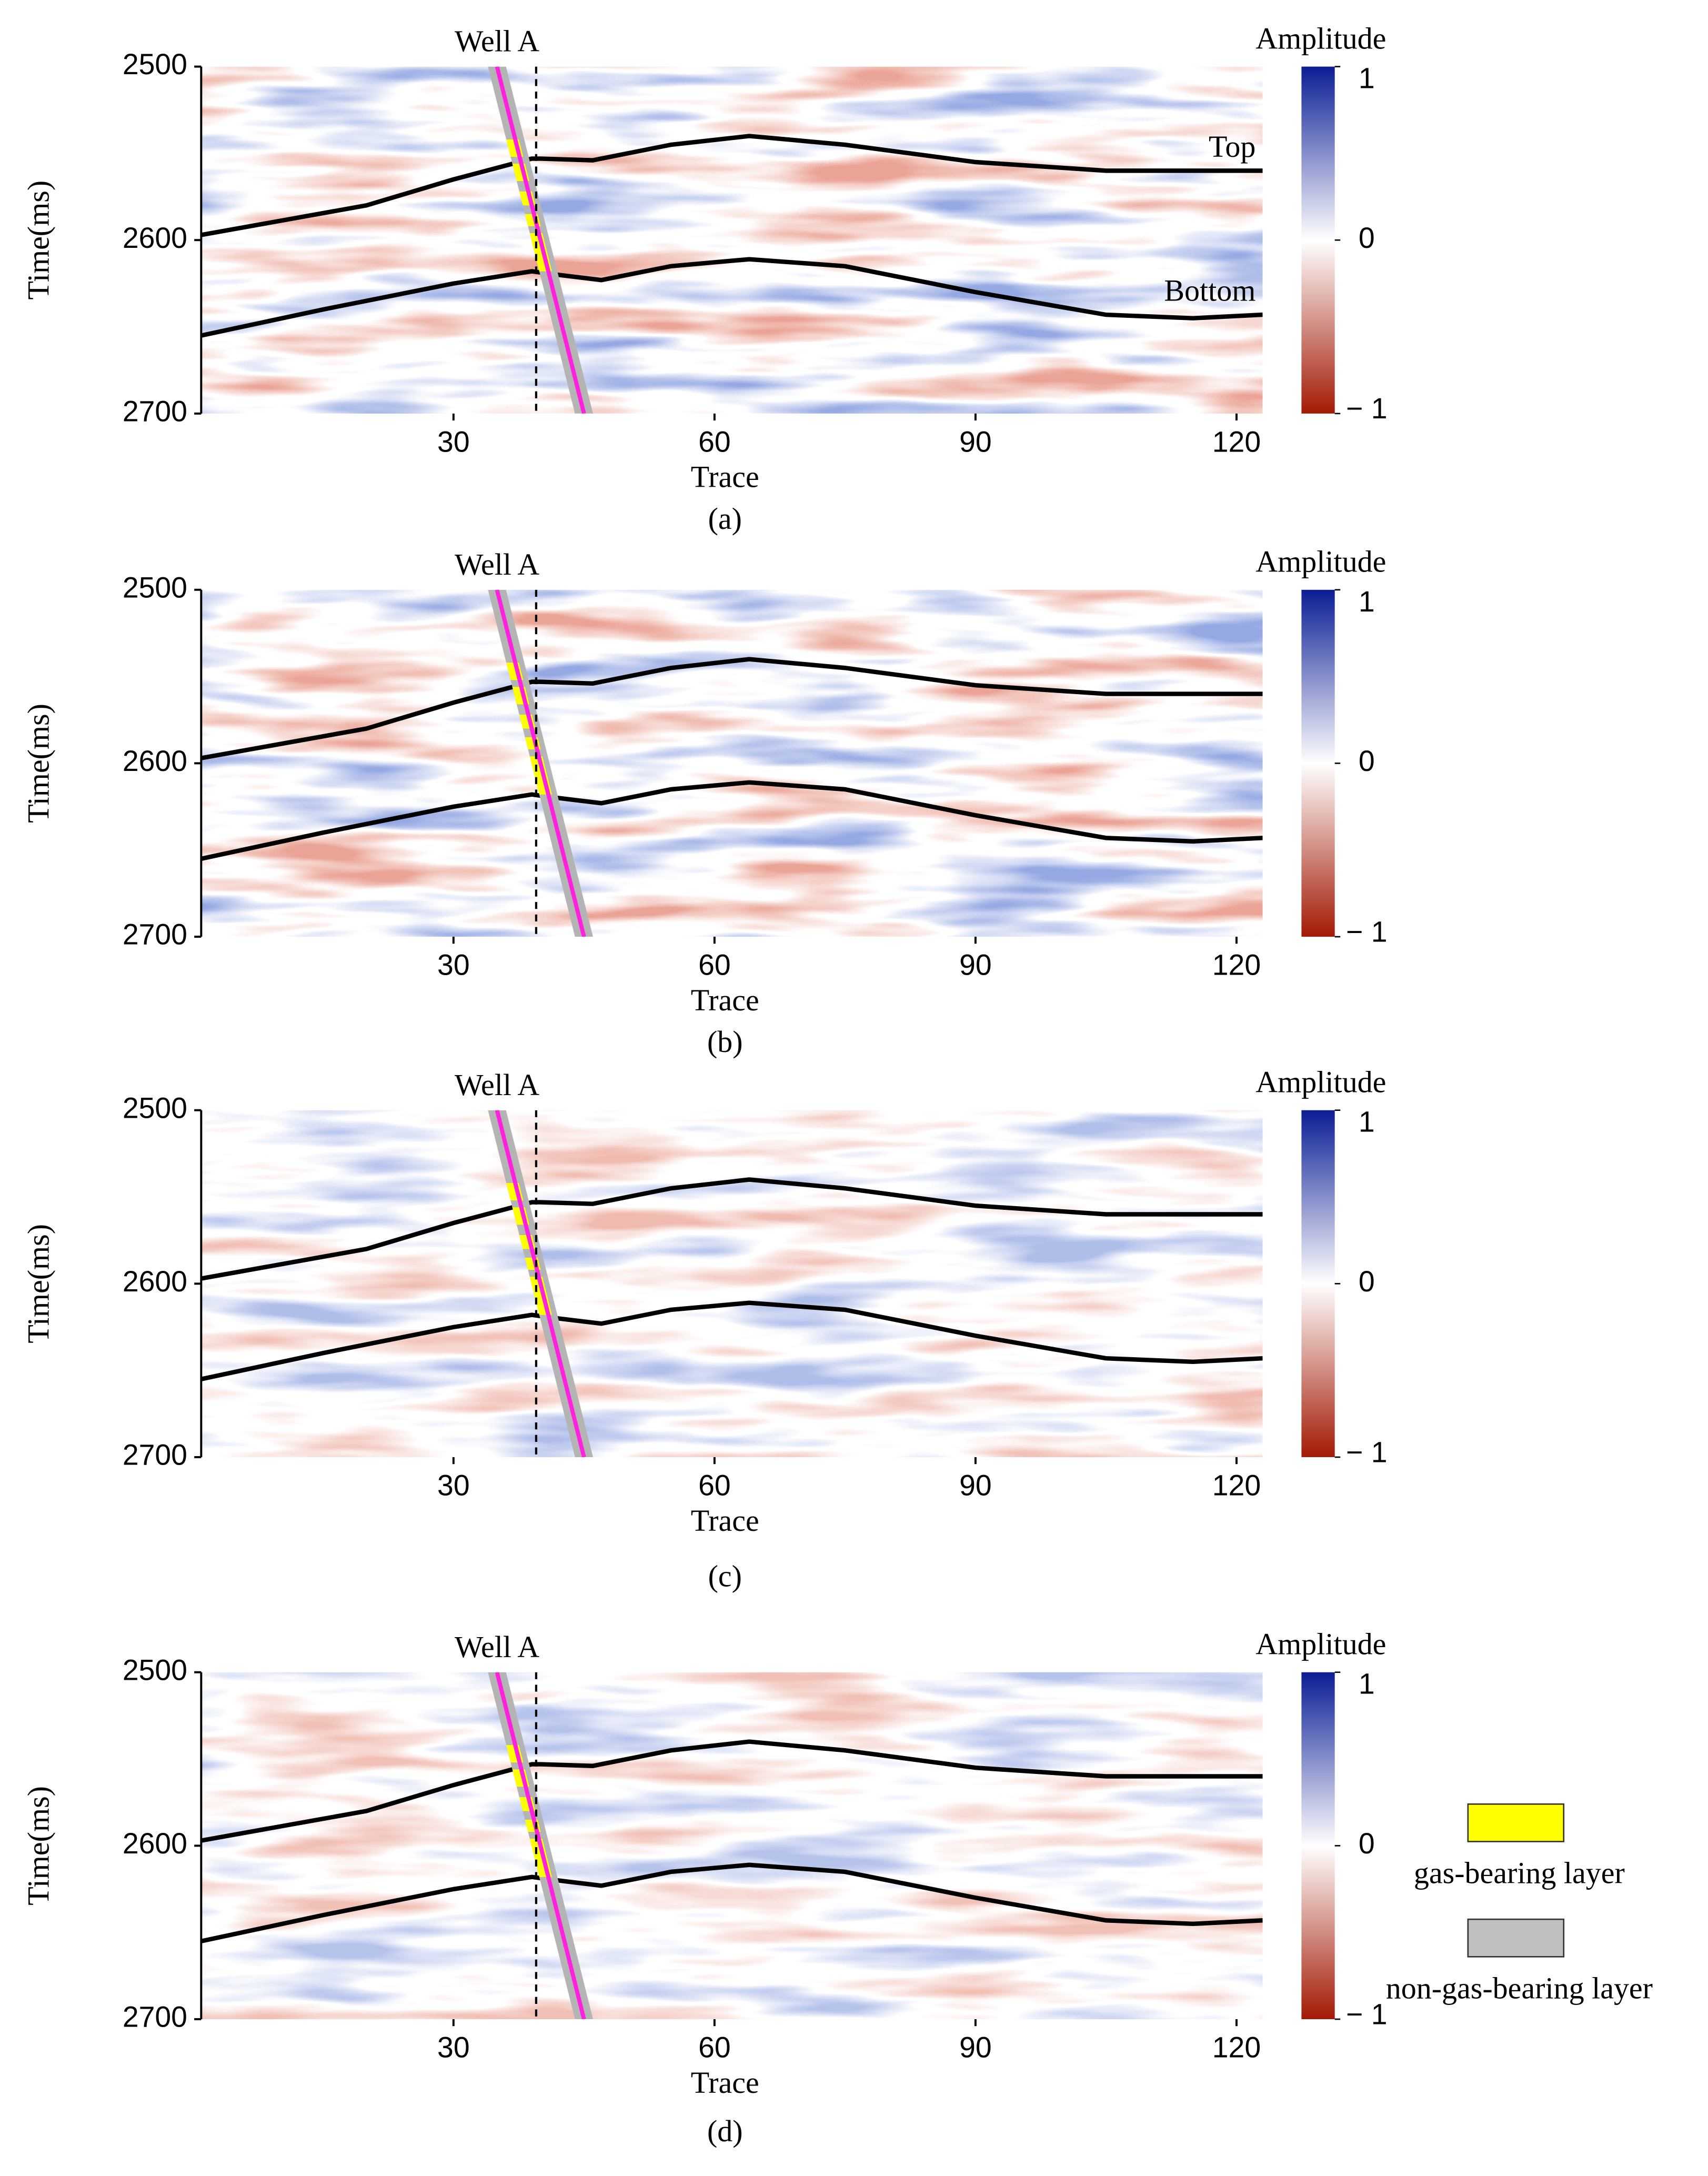 The image size is (1708, 2176). Describe the element at coordinates (1209, 291) in the screenshot. I see `horizon-label: Bottom` at that location.